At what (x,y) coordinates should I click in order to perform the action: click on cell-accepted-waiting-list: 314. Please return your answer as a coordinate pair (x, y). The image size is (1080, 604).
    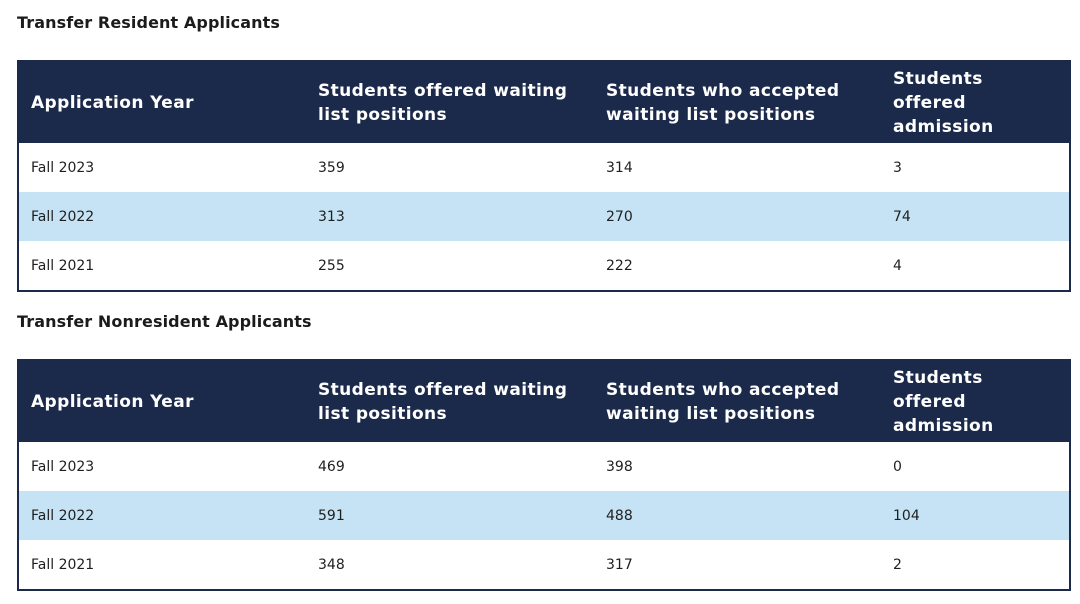
    Looking at the image, I should click on (619, 167).